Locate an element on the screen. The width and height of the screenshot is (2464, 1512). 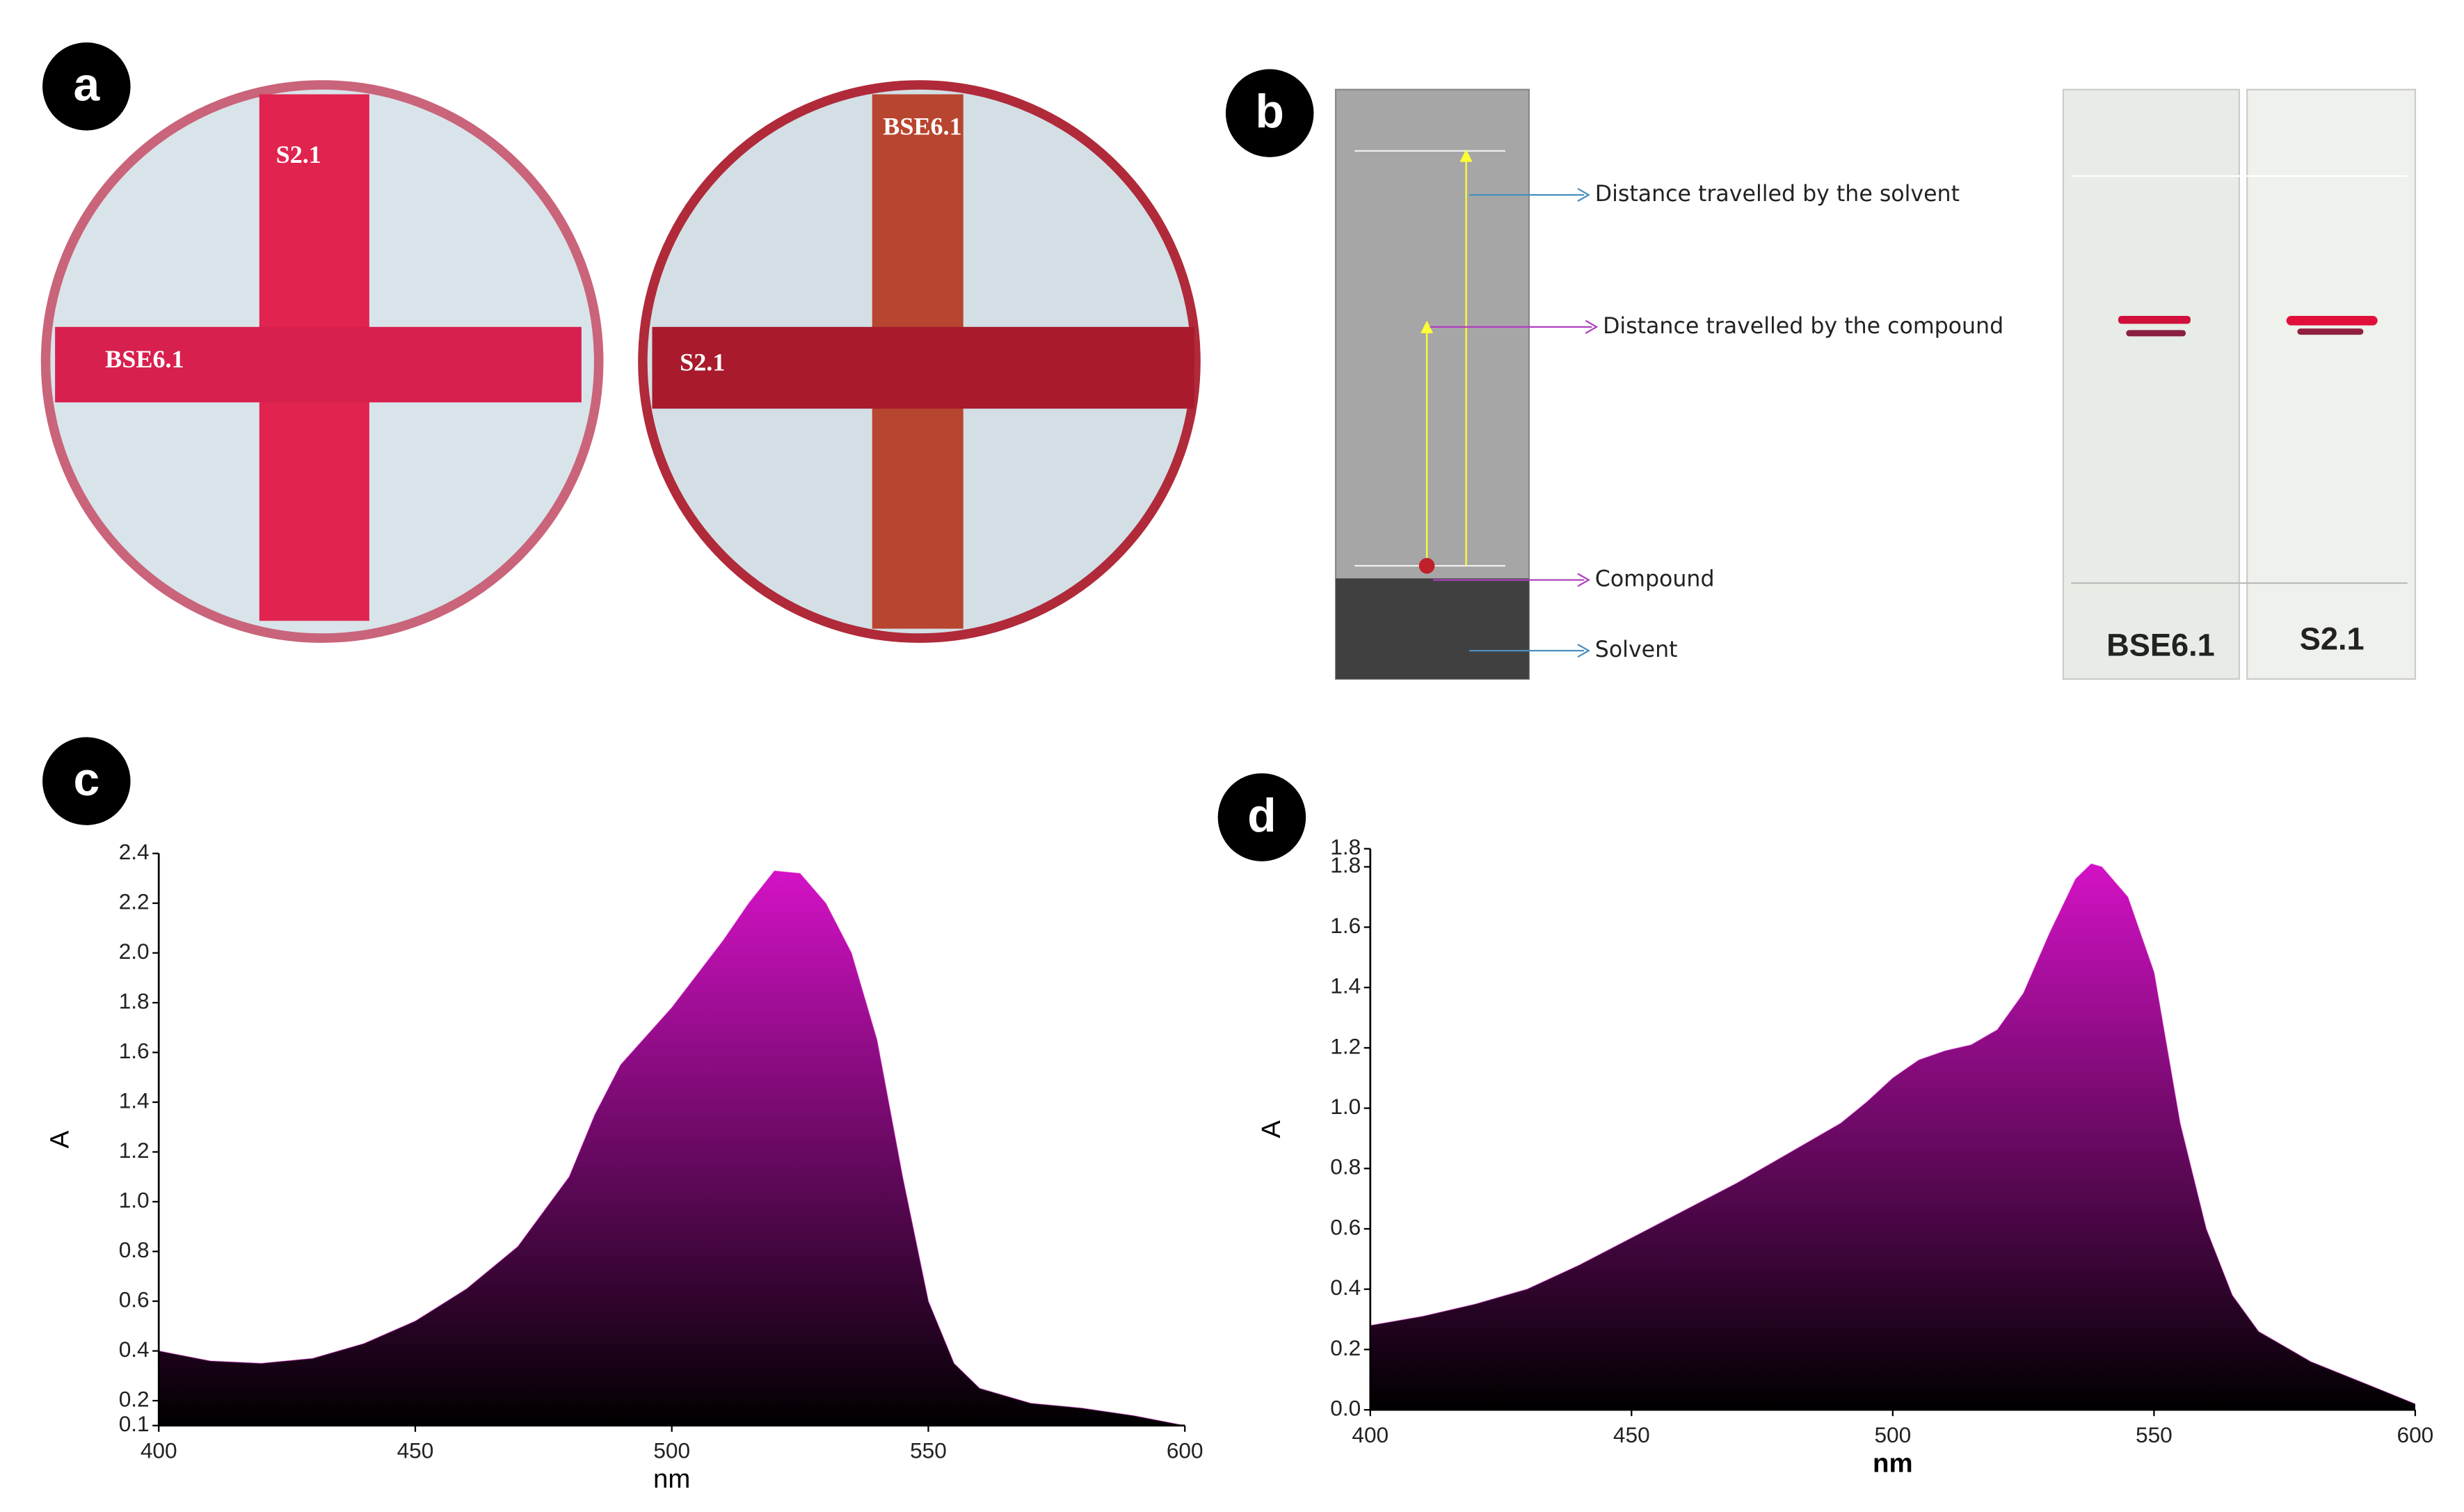
lane-label: BSE6.1 is located at coordinates (2160, 645).